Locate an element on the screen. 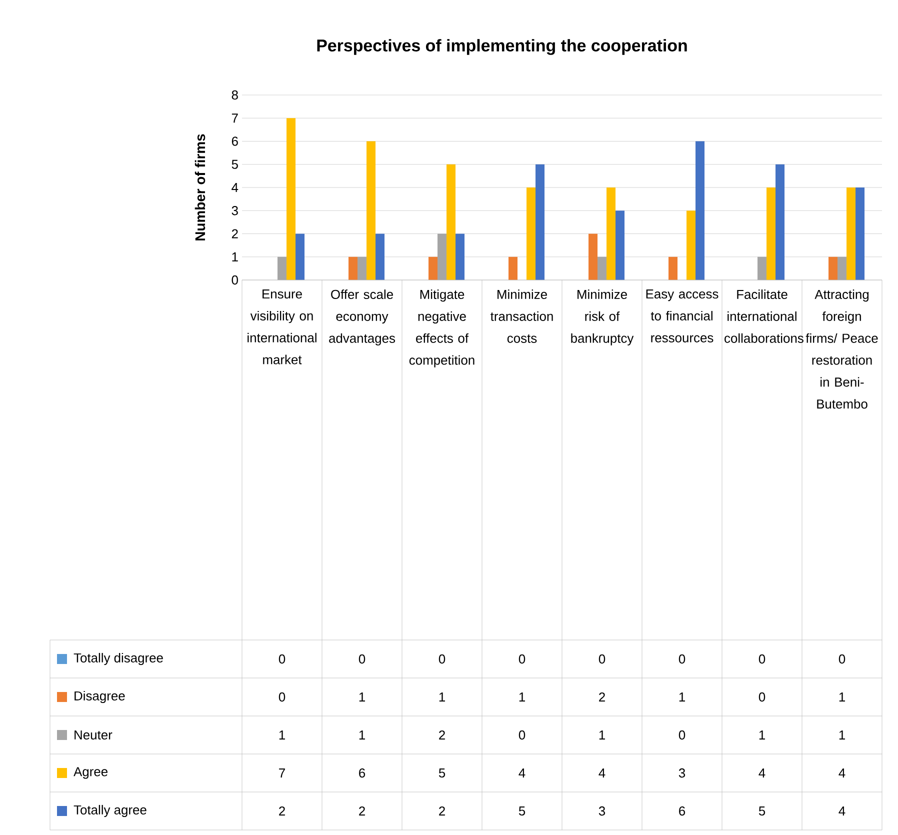 This screenshot has width=898, height=835. y-tick-label: 8 is located at coordinates (235, 95).